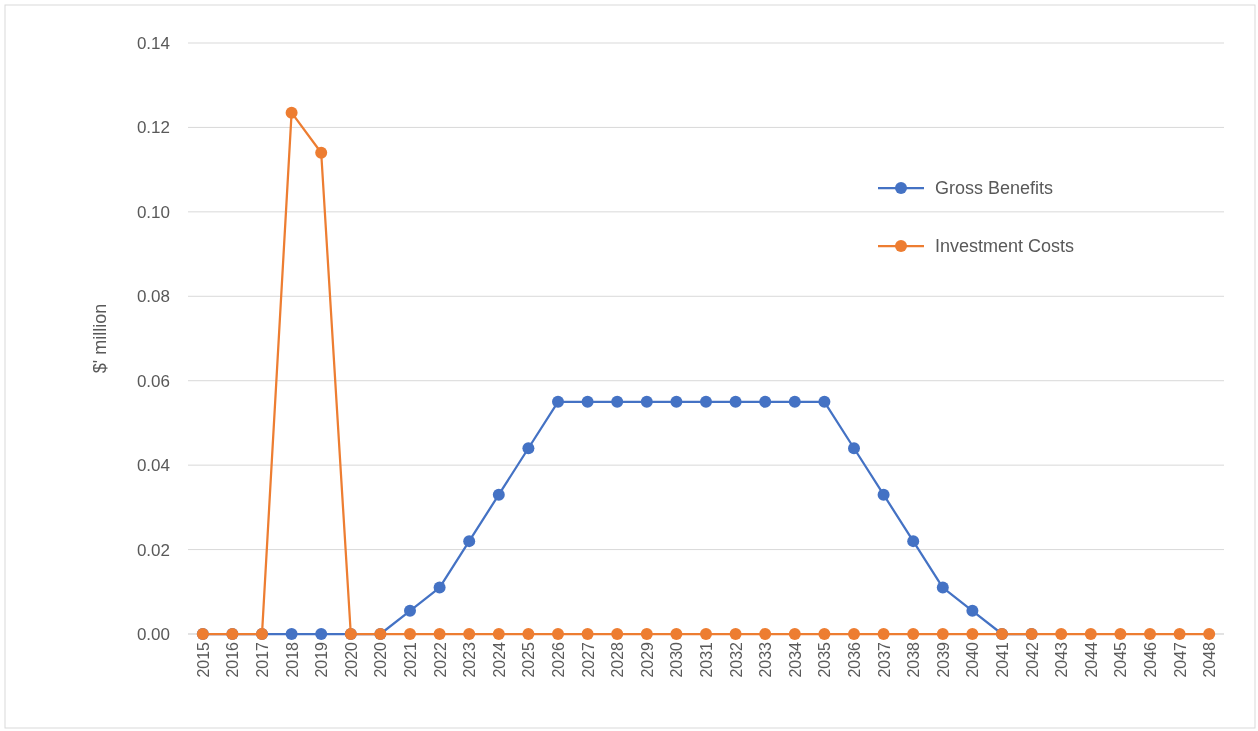 Image resolution: width=1258 pixels, height=731 pixels. I want to click on x-tick-label: 2028, so click(618, 659).